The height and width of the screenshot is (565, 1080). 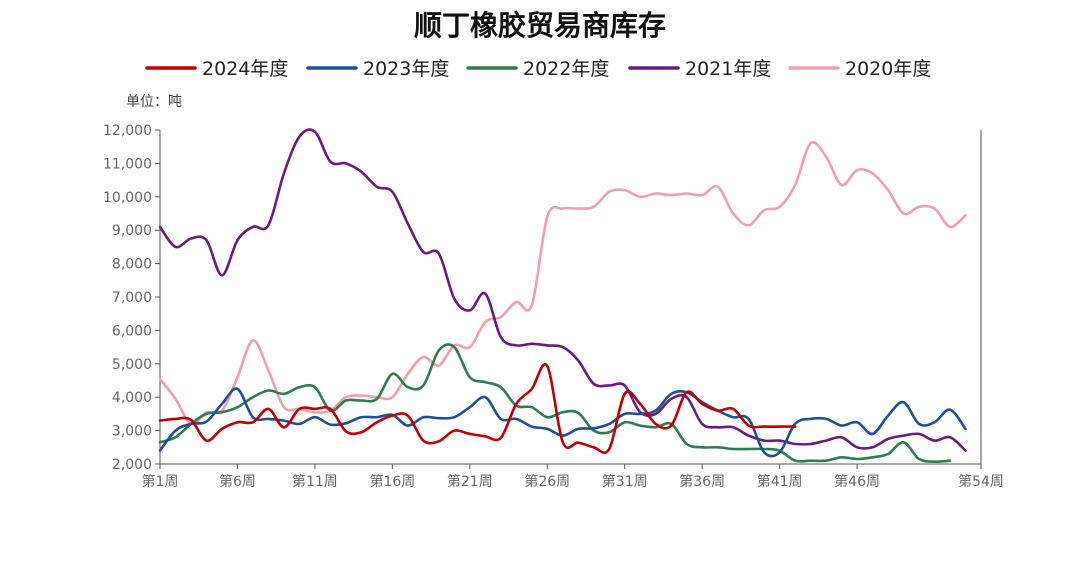 What do you see at coordinates (625, 481) in the screenshot?
I see `x-tick-label: 第31周` at bounding box center [625, 481].